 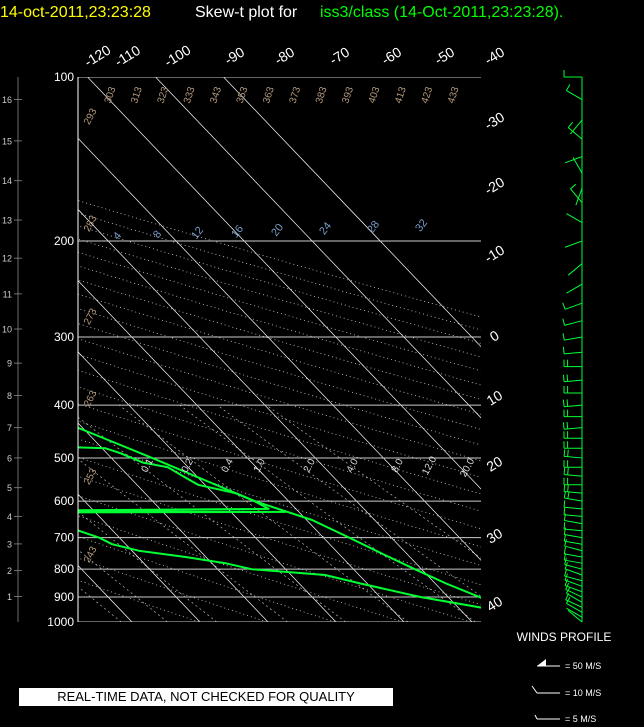 I want to click on dry-adiabat-label: 403, so click(x=375, y=95).